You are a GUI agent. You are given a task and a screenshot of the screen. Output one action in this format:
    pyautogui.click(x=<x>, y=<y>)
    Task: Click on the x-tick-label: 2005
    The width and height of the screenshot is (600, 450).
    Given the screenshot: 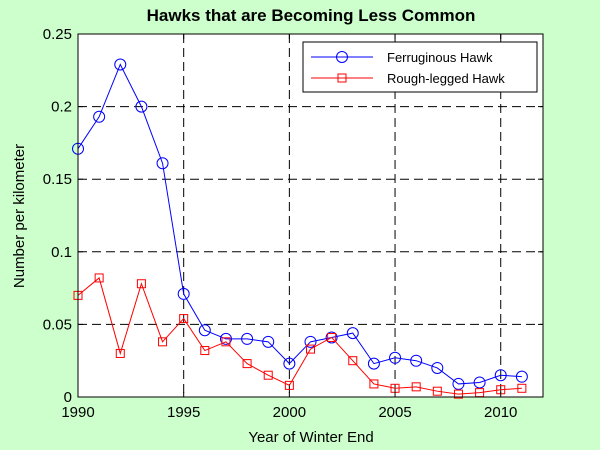 What is the action you would take?
    pyautogui.click(x=394, y=412)
    